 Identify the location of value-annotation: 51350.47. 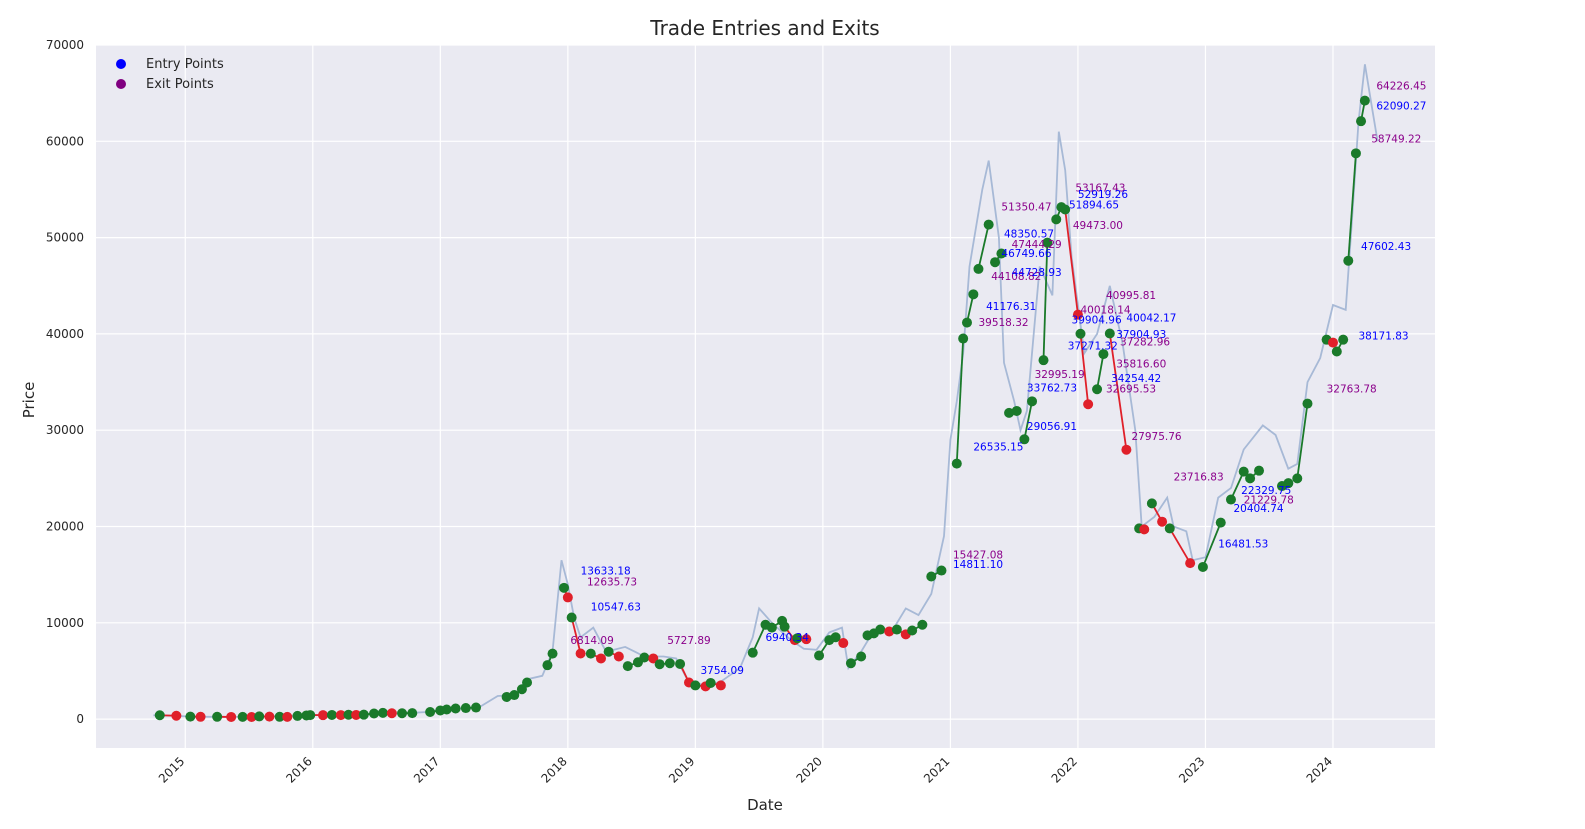
(1026, 208).